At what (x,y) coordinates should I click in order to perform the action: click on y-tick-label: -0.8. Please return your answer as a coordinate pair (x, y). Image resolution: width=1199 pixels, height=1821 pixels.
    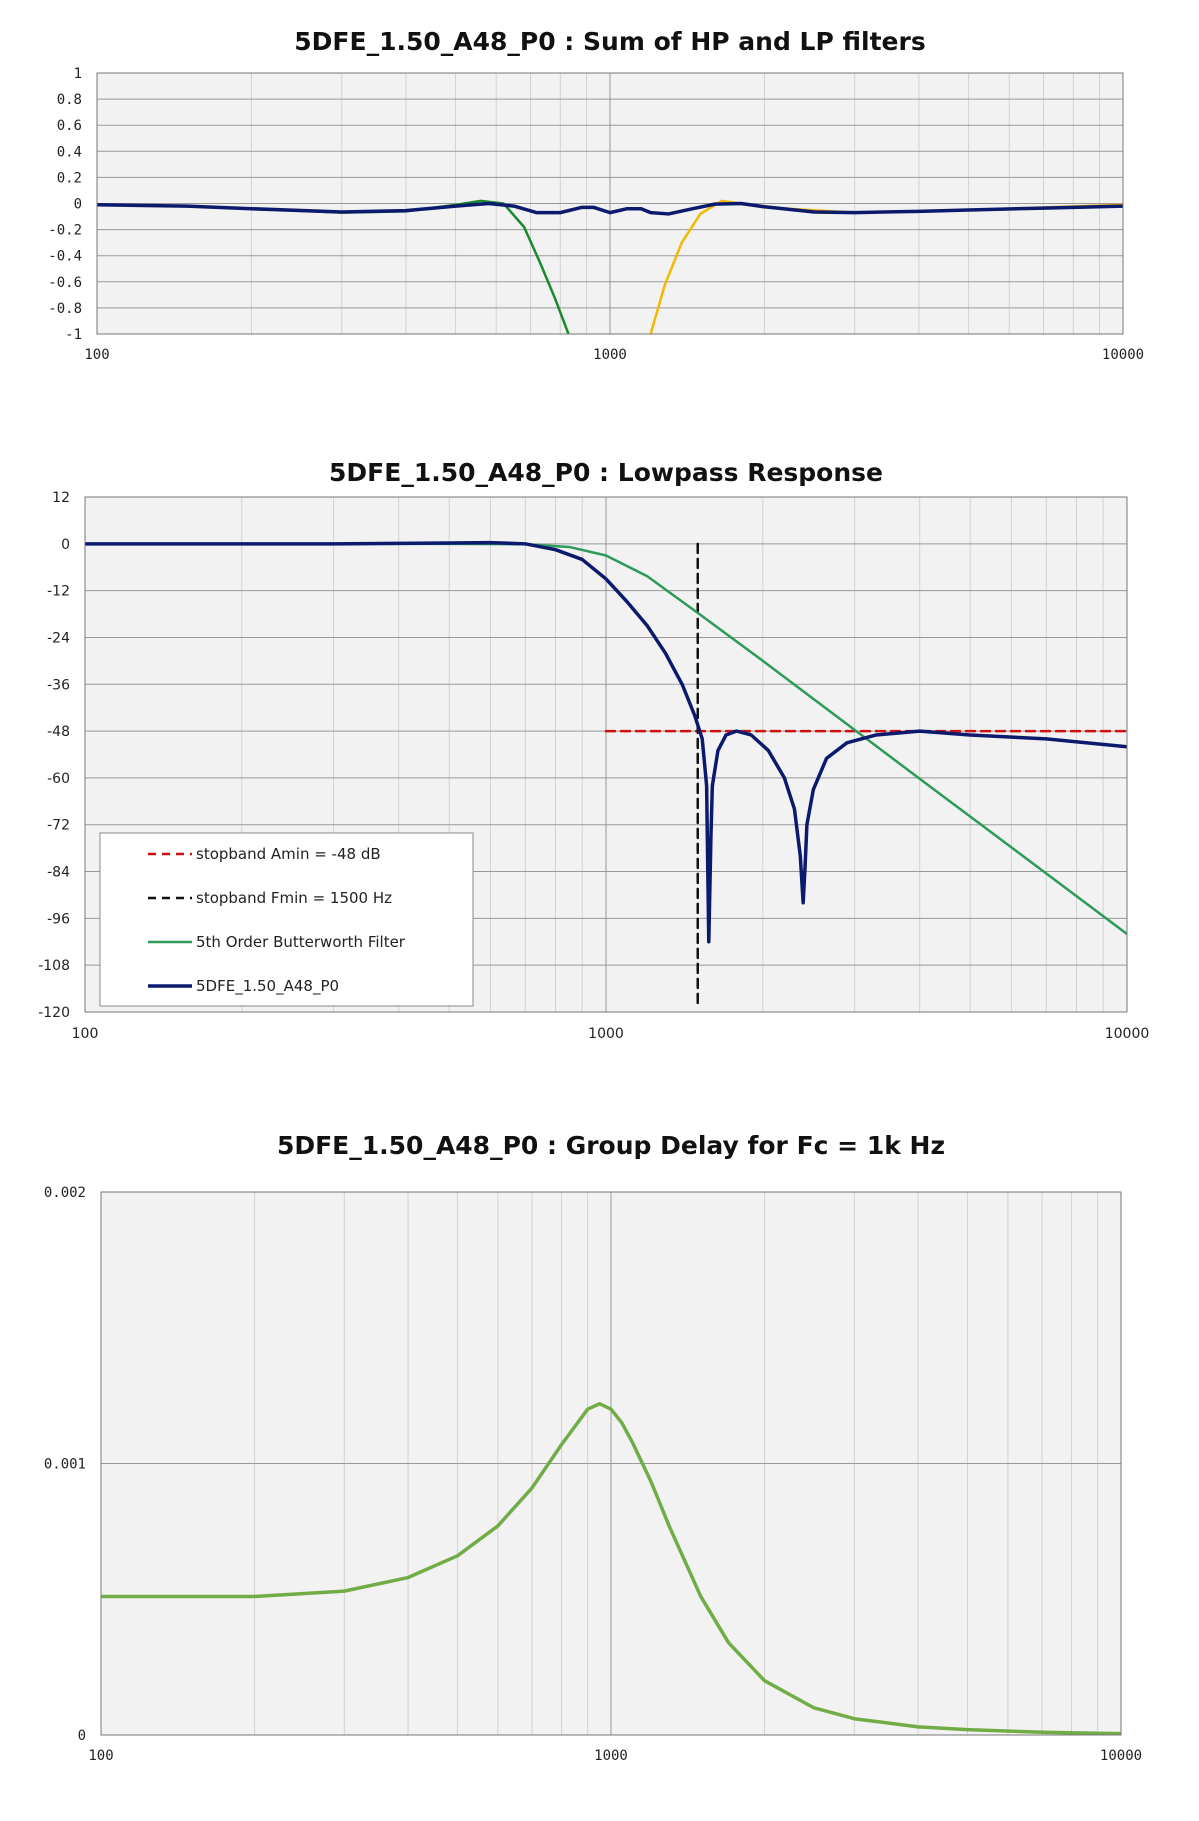
    Looking at the image, I should click on (65, 309).